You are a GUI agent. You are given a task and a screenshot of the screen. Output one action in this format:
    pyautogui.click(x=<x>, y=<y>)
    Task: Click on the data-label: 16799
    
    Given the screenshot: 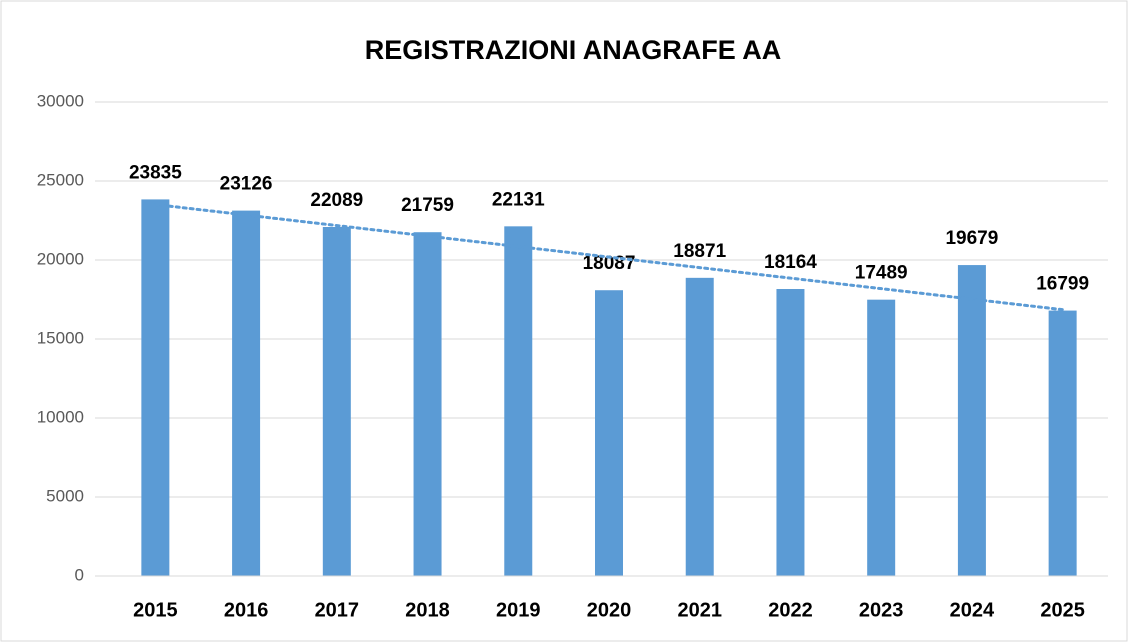 What is the action you would take?
    pyautogui.click(x=1062, y=284)
    